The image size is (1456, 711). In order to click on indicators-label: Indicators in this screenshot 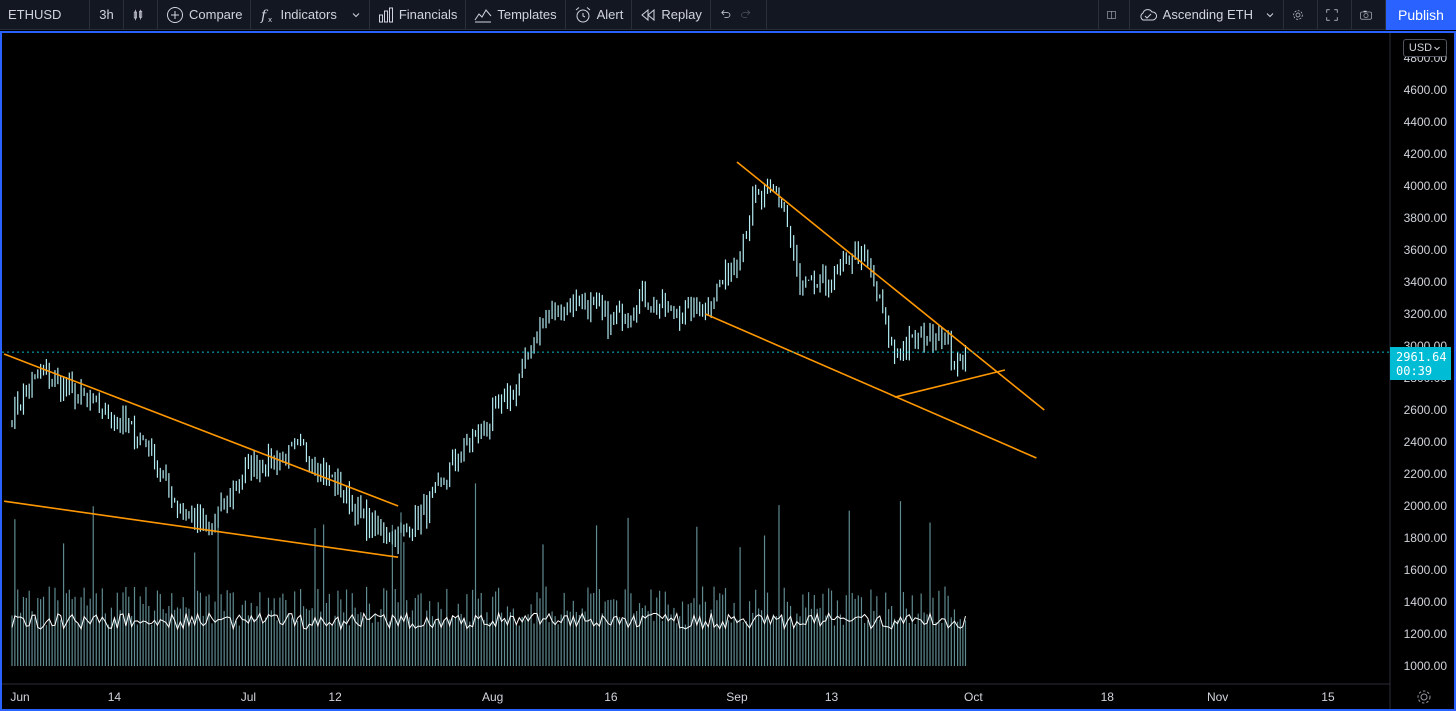, I will do `click(308, 14)`.